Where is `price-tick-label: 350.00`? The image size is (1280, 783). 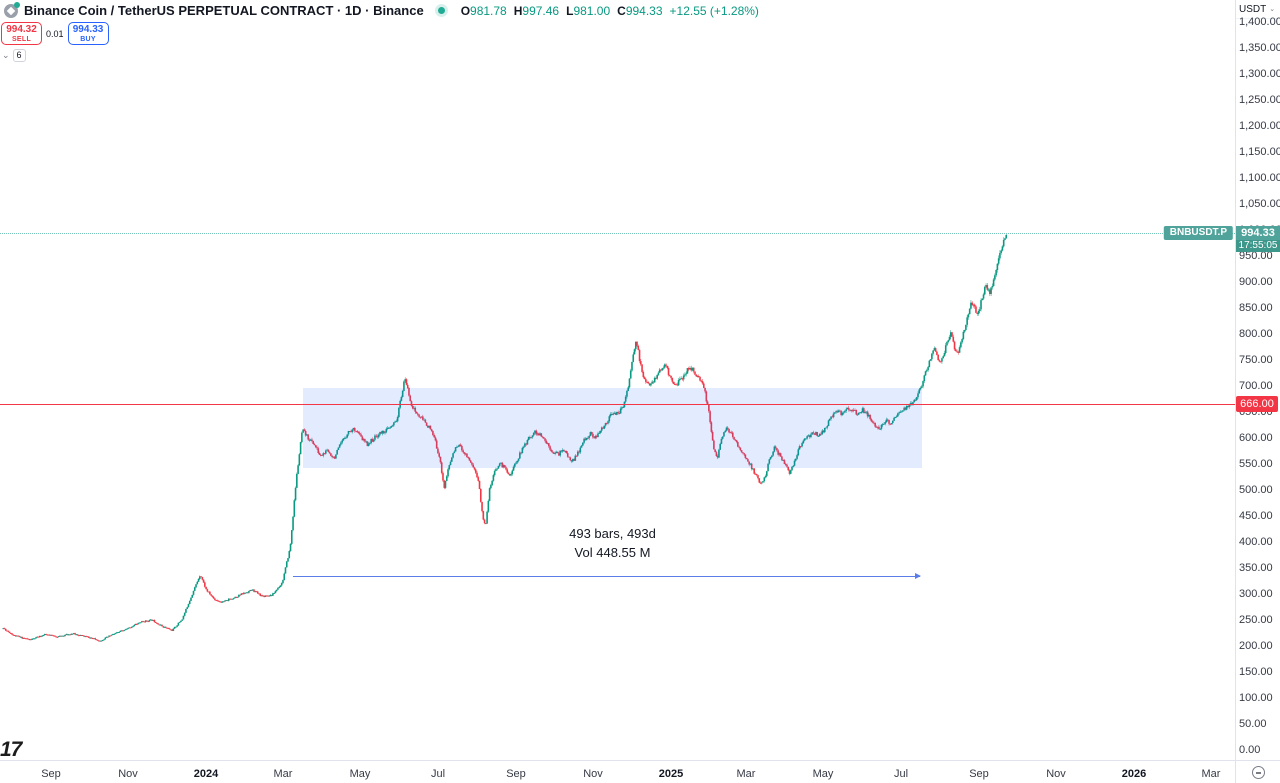 price-tick-label: 350.00 is located at coordinates (1256, 568).